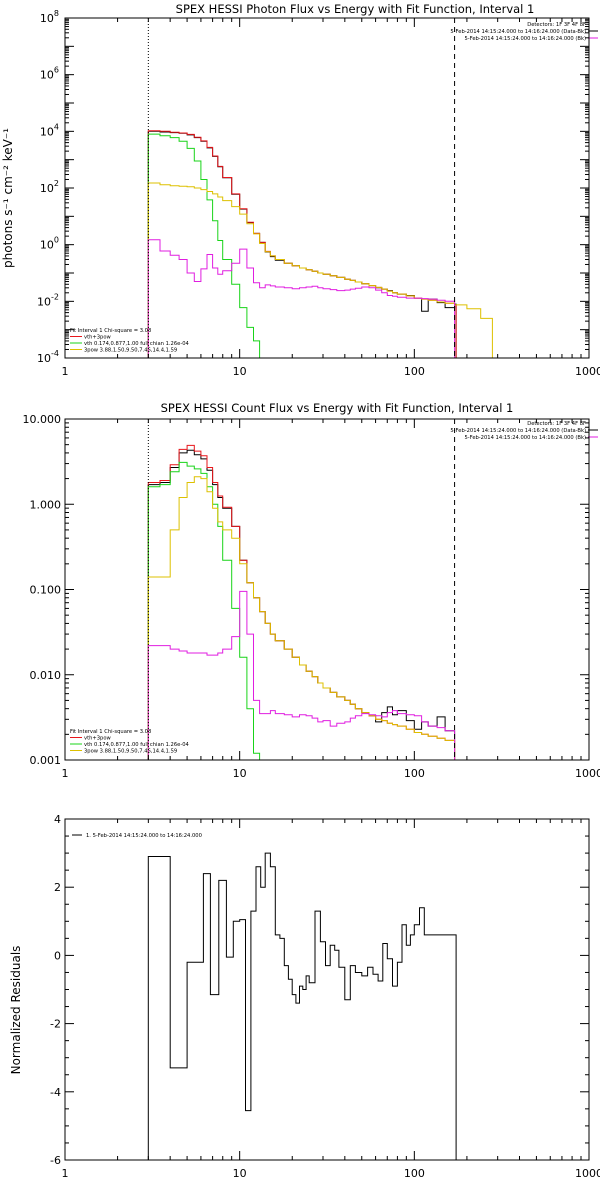 Image resolution: width=600 pixels, height=1200 pixels. Describe the element at coordinates (46, 590) in the screenshot. I see `count-ytick-label: 0.100` at that location.